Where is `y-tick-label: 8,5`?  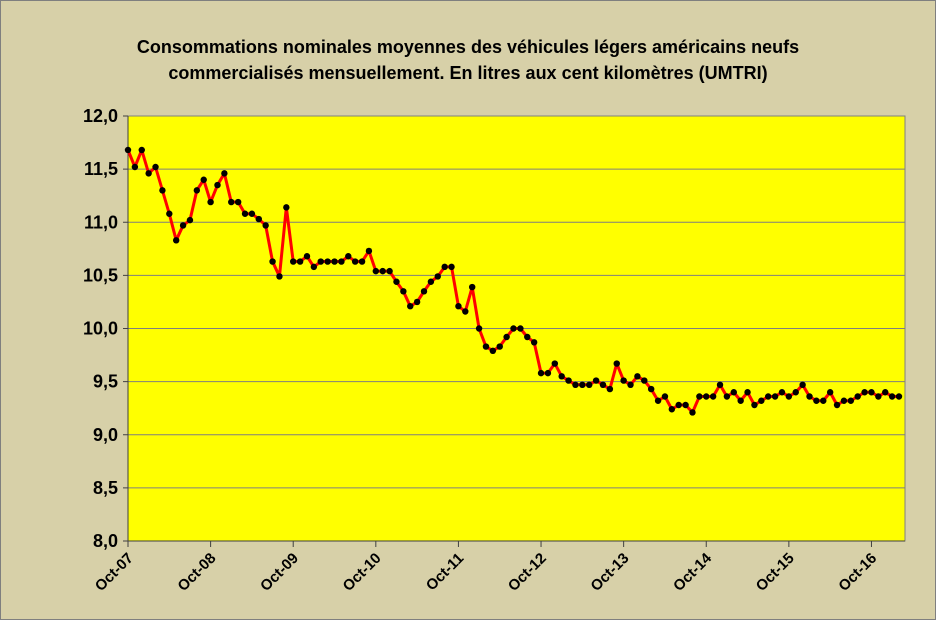 y-tick-label: 8,5 is located at coordinates (105, 488).